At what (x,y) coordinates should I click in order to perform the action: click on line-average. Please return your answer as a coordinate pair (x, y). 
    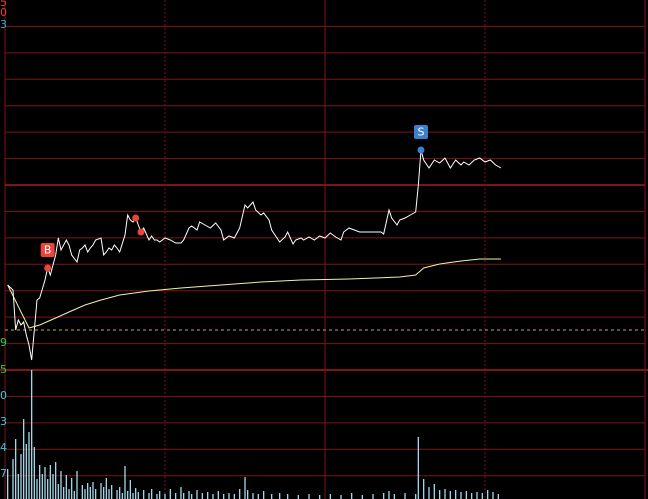
    Looking at the image, I should click on (254, 293).